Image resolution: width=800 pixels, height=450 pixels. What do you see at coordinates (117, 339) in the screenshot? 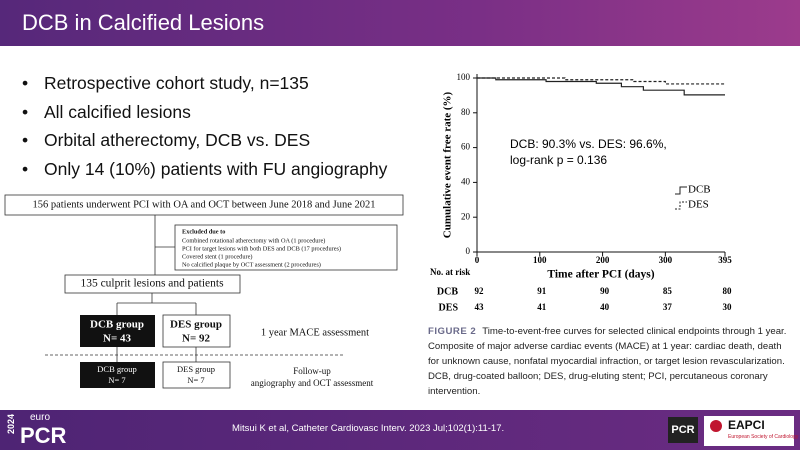
I see `flow-text: N= 43` at bounding box center [117, 339].